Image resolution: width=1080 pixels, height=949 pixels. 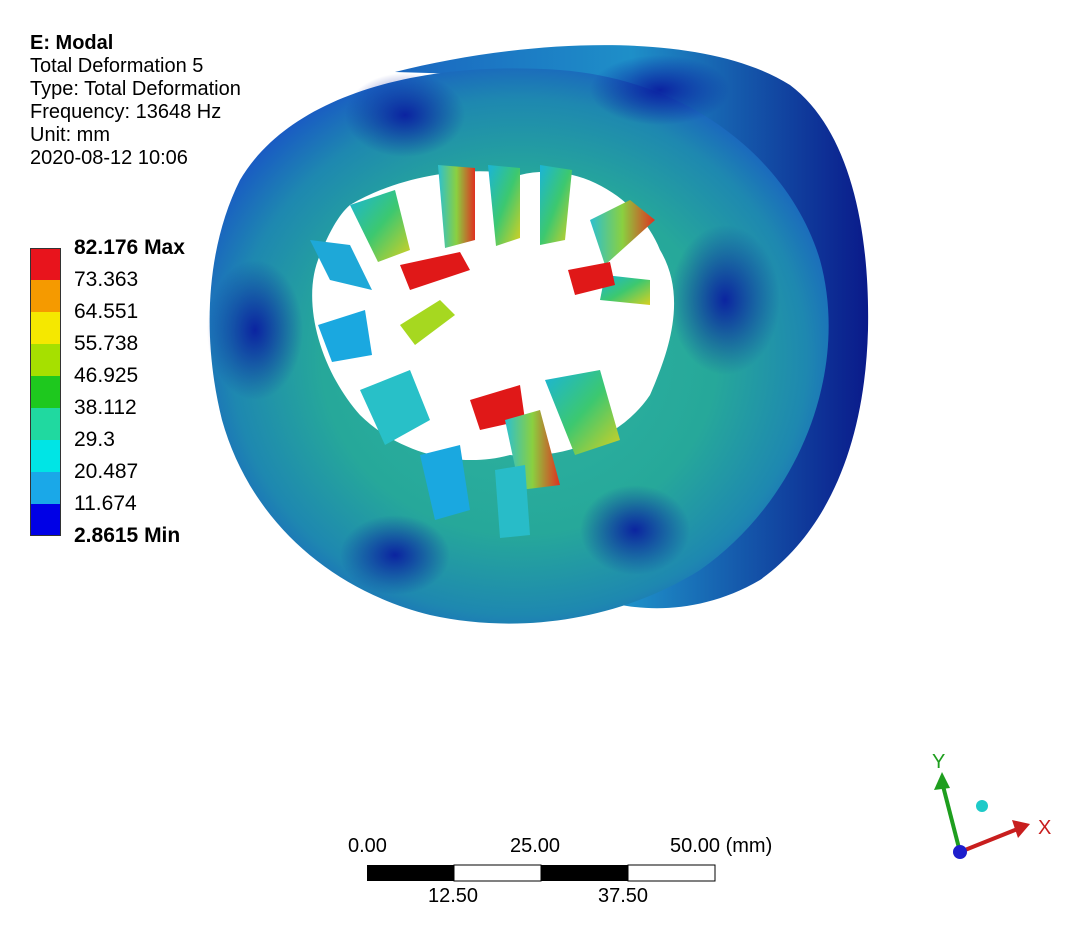 I want to click on scale-label-37-5: 37.50, so click(x=623, y=896).